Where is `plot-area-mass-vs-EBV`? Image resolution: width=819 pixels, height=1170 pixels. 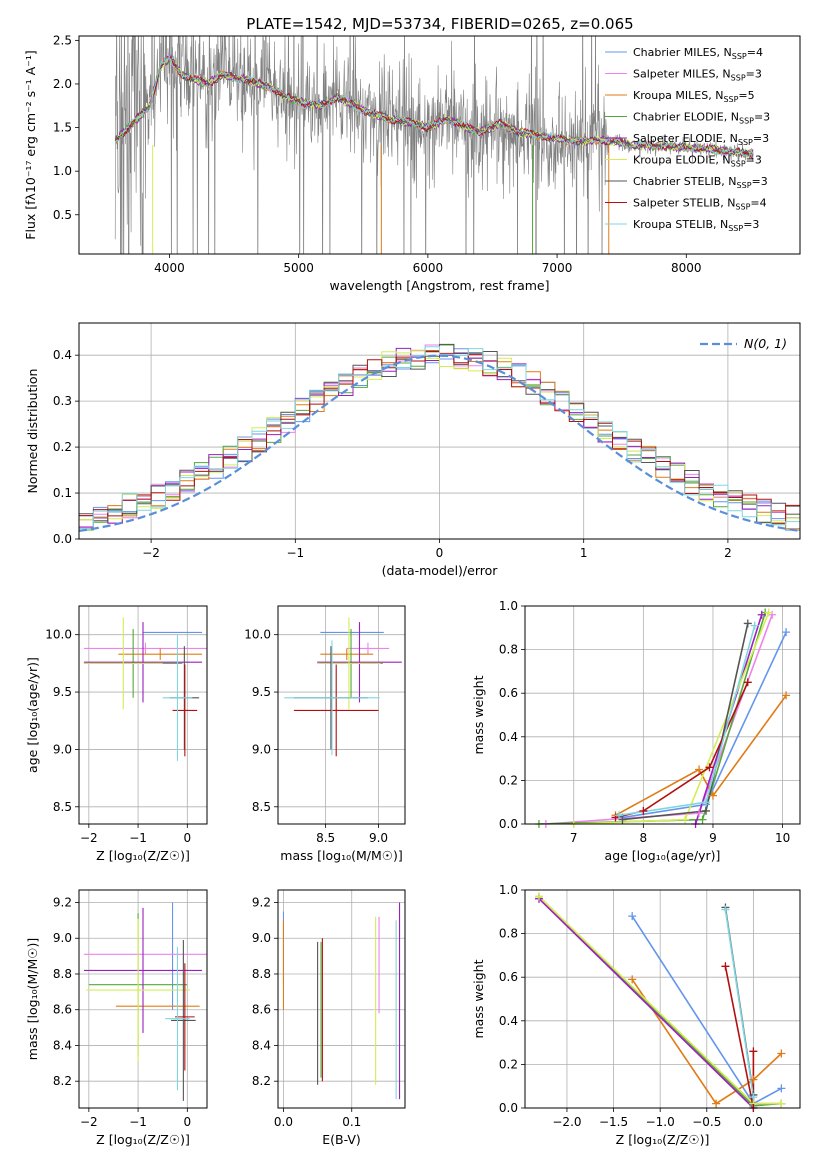 plot-area-mass-vs-EBV is located at coordinates (341, 1001).